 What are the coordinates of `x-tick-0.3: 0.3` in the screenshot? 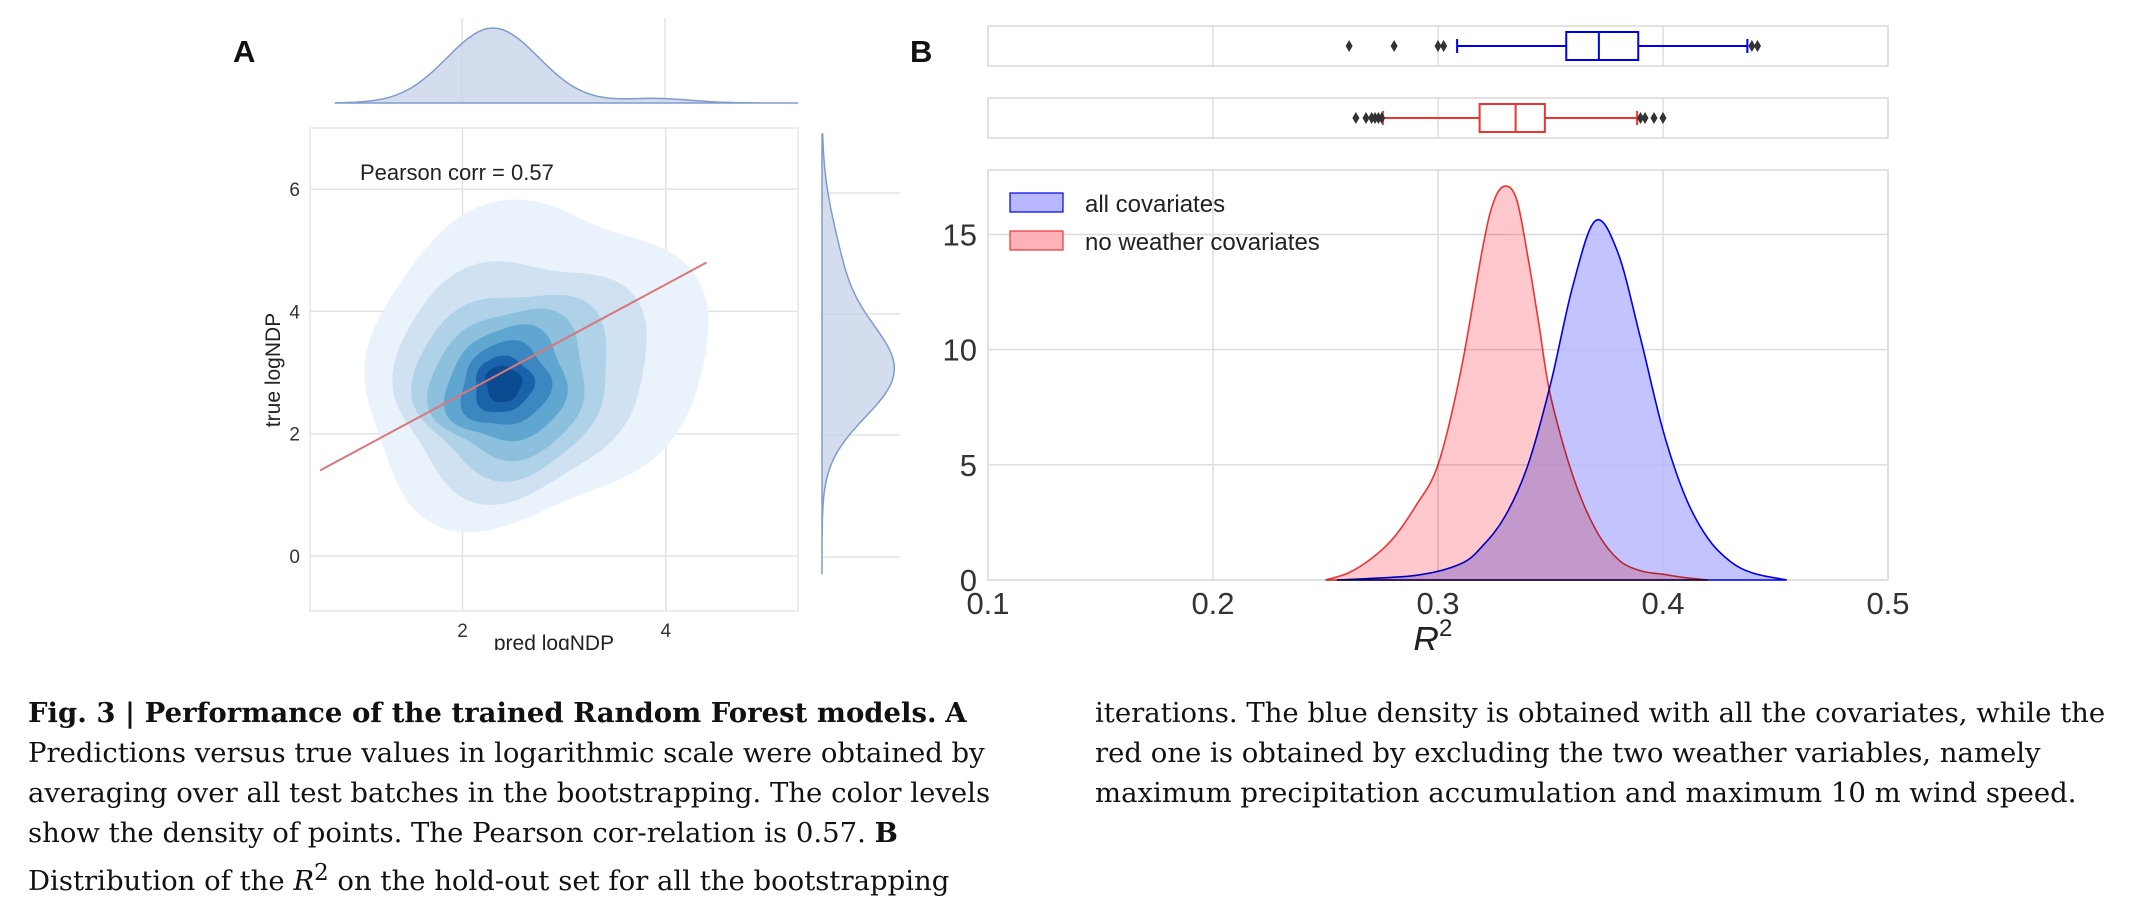 It's located at (1437, 603).